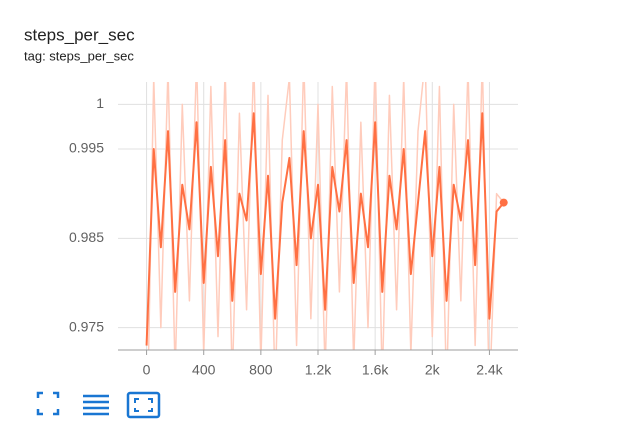 The width and height of the screenshot is (619, 445). What do you see at coordinates (79, 34) in the screenshot?
I see `card-title: steps_per_sec` at bounding box center [79, 34].